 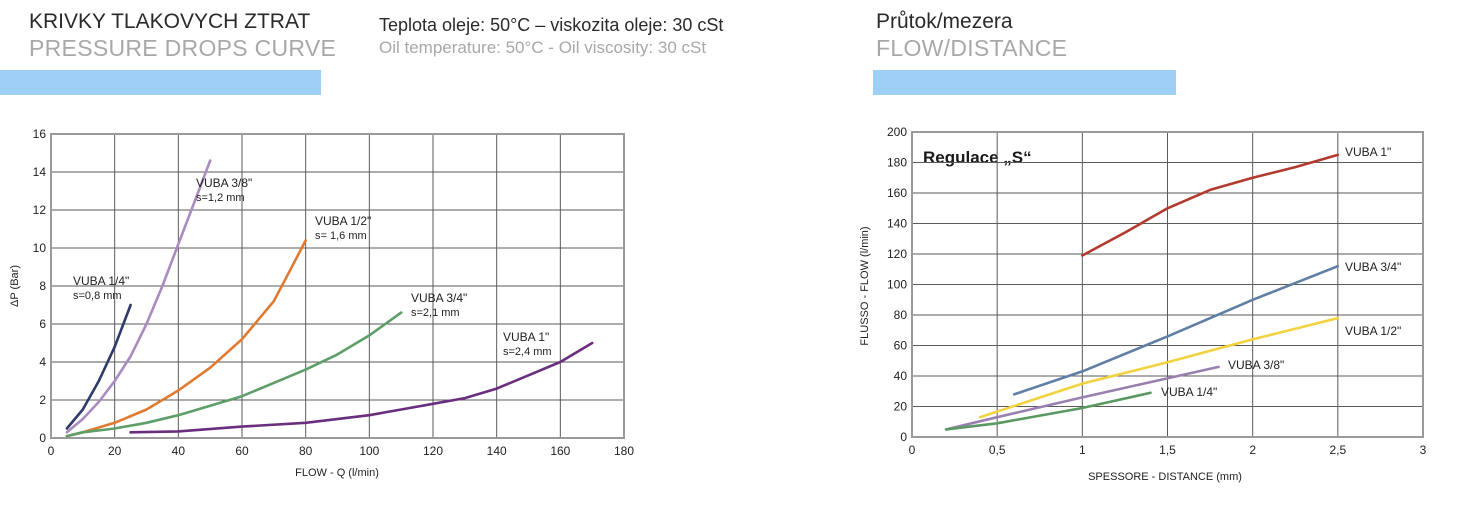 I want to click on y-tick-label: 4, so click(x=42, y=362).